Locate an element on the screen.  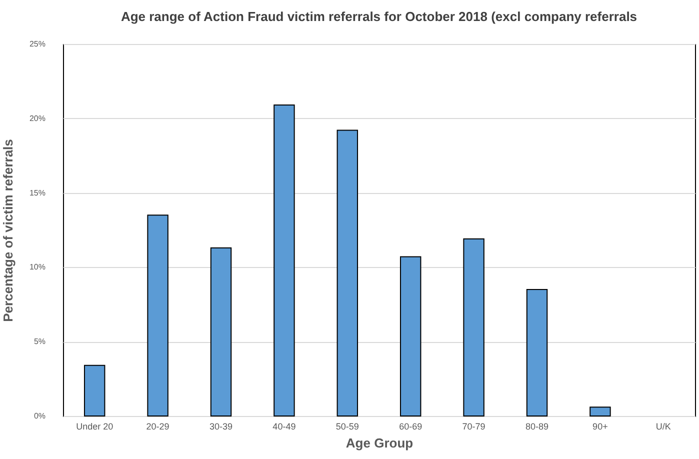
y-tick-label: 0% is located at coordinates (40, 416).